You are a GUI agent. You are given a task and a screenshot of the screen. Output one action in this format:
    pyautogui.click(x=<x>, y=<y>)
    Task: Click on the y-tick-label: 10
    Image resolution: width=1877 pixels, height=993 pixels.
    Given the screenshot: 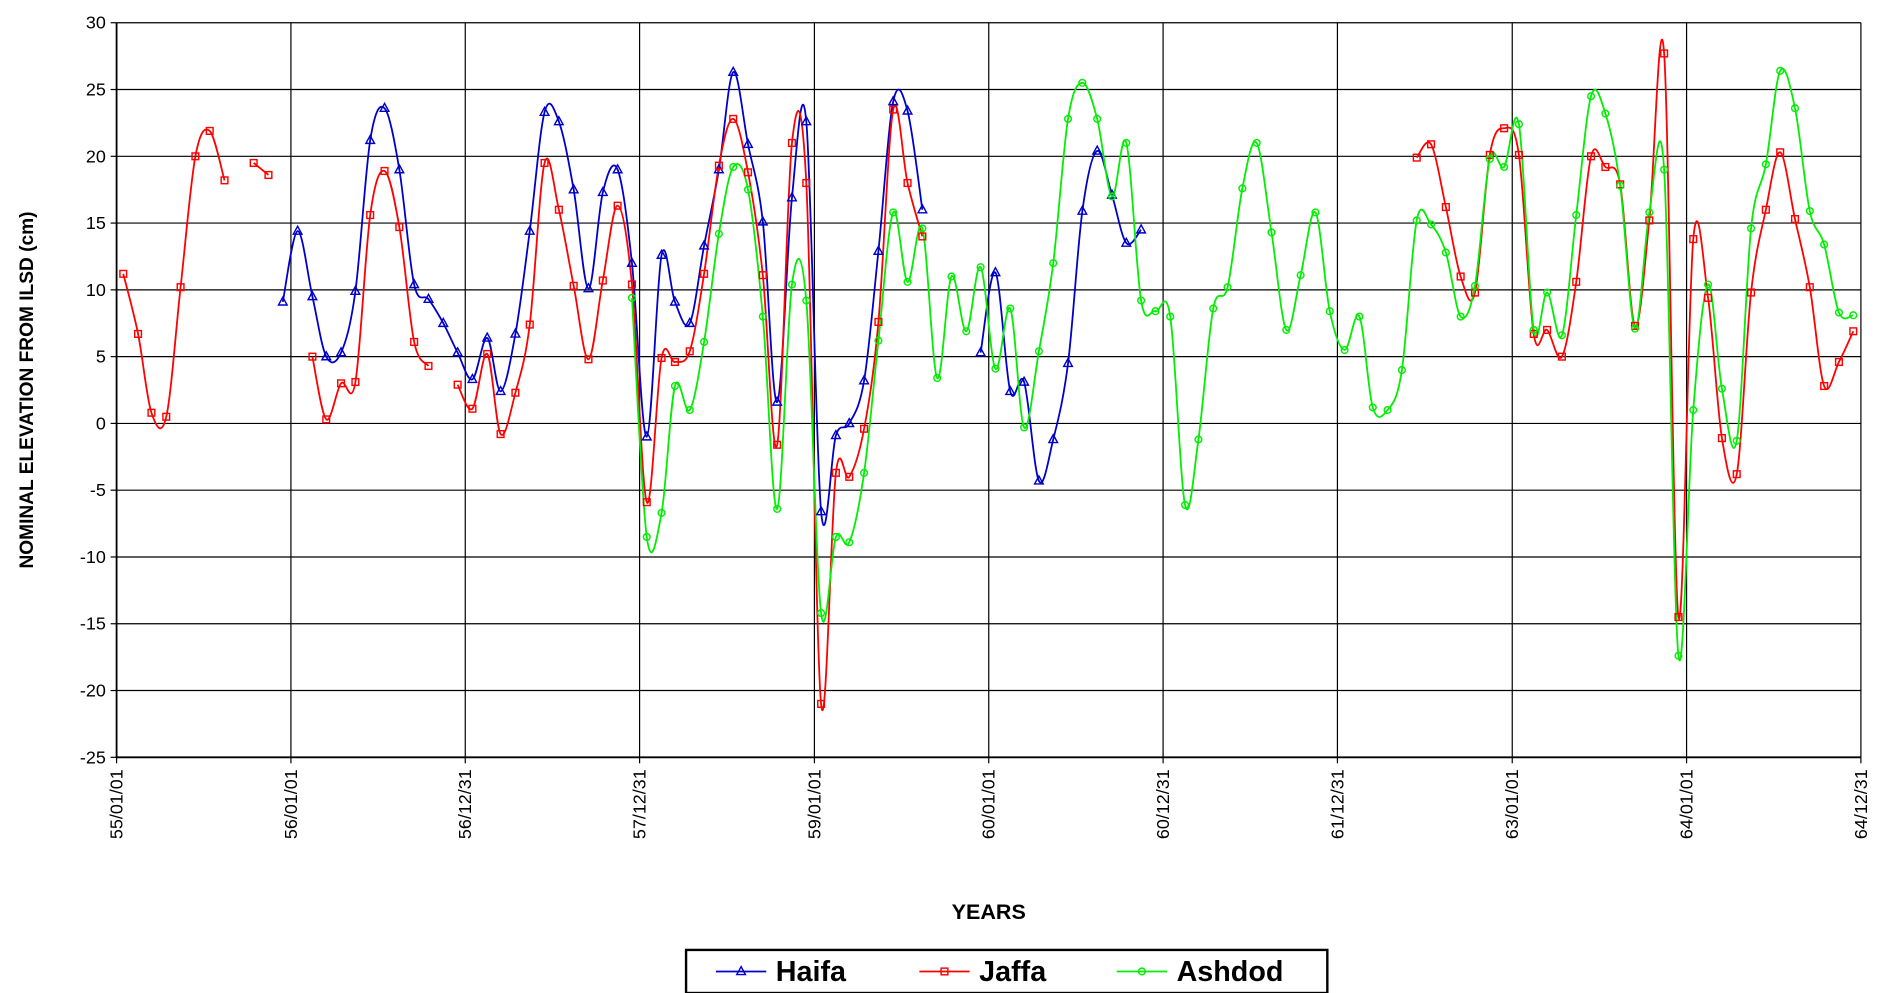 What is the action you would take?
    pyautogui.click(x=96, y=290)
    